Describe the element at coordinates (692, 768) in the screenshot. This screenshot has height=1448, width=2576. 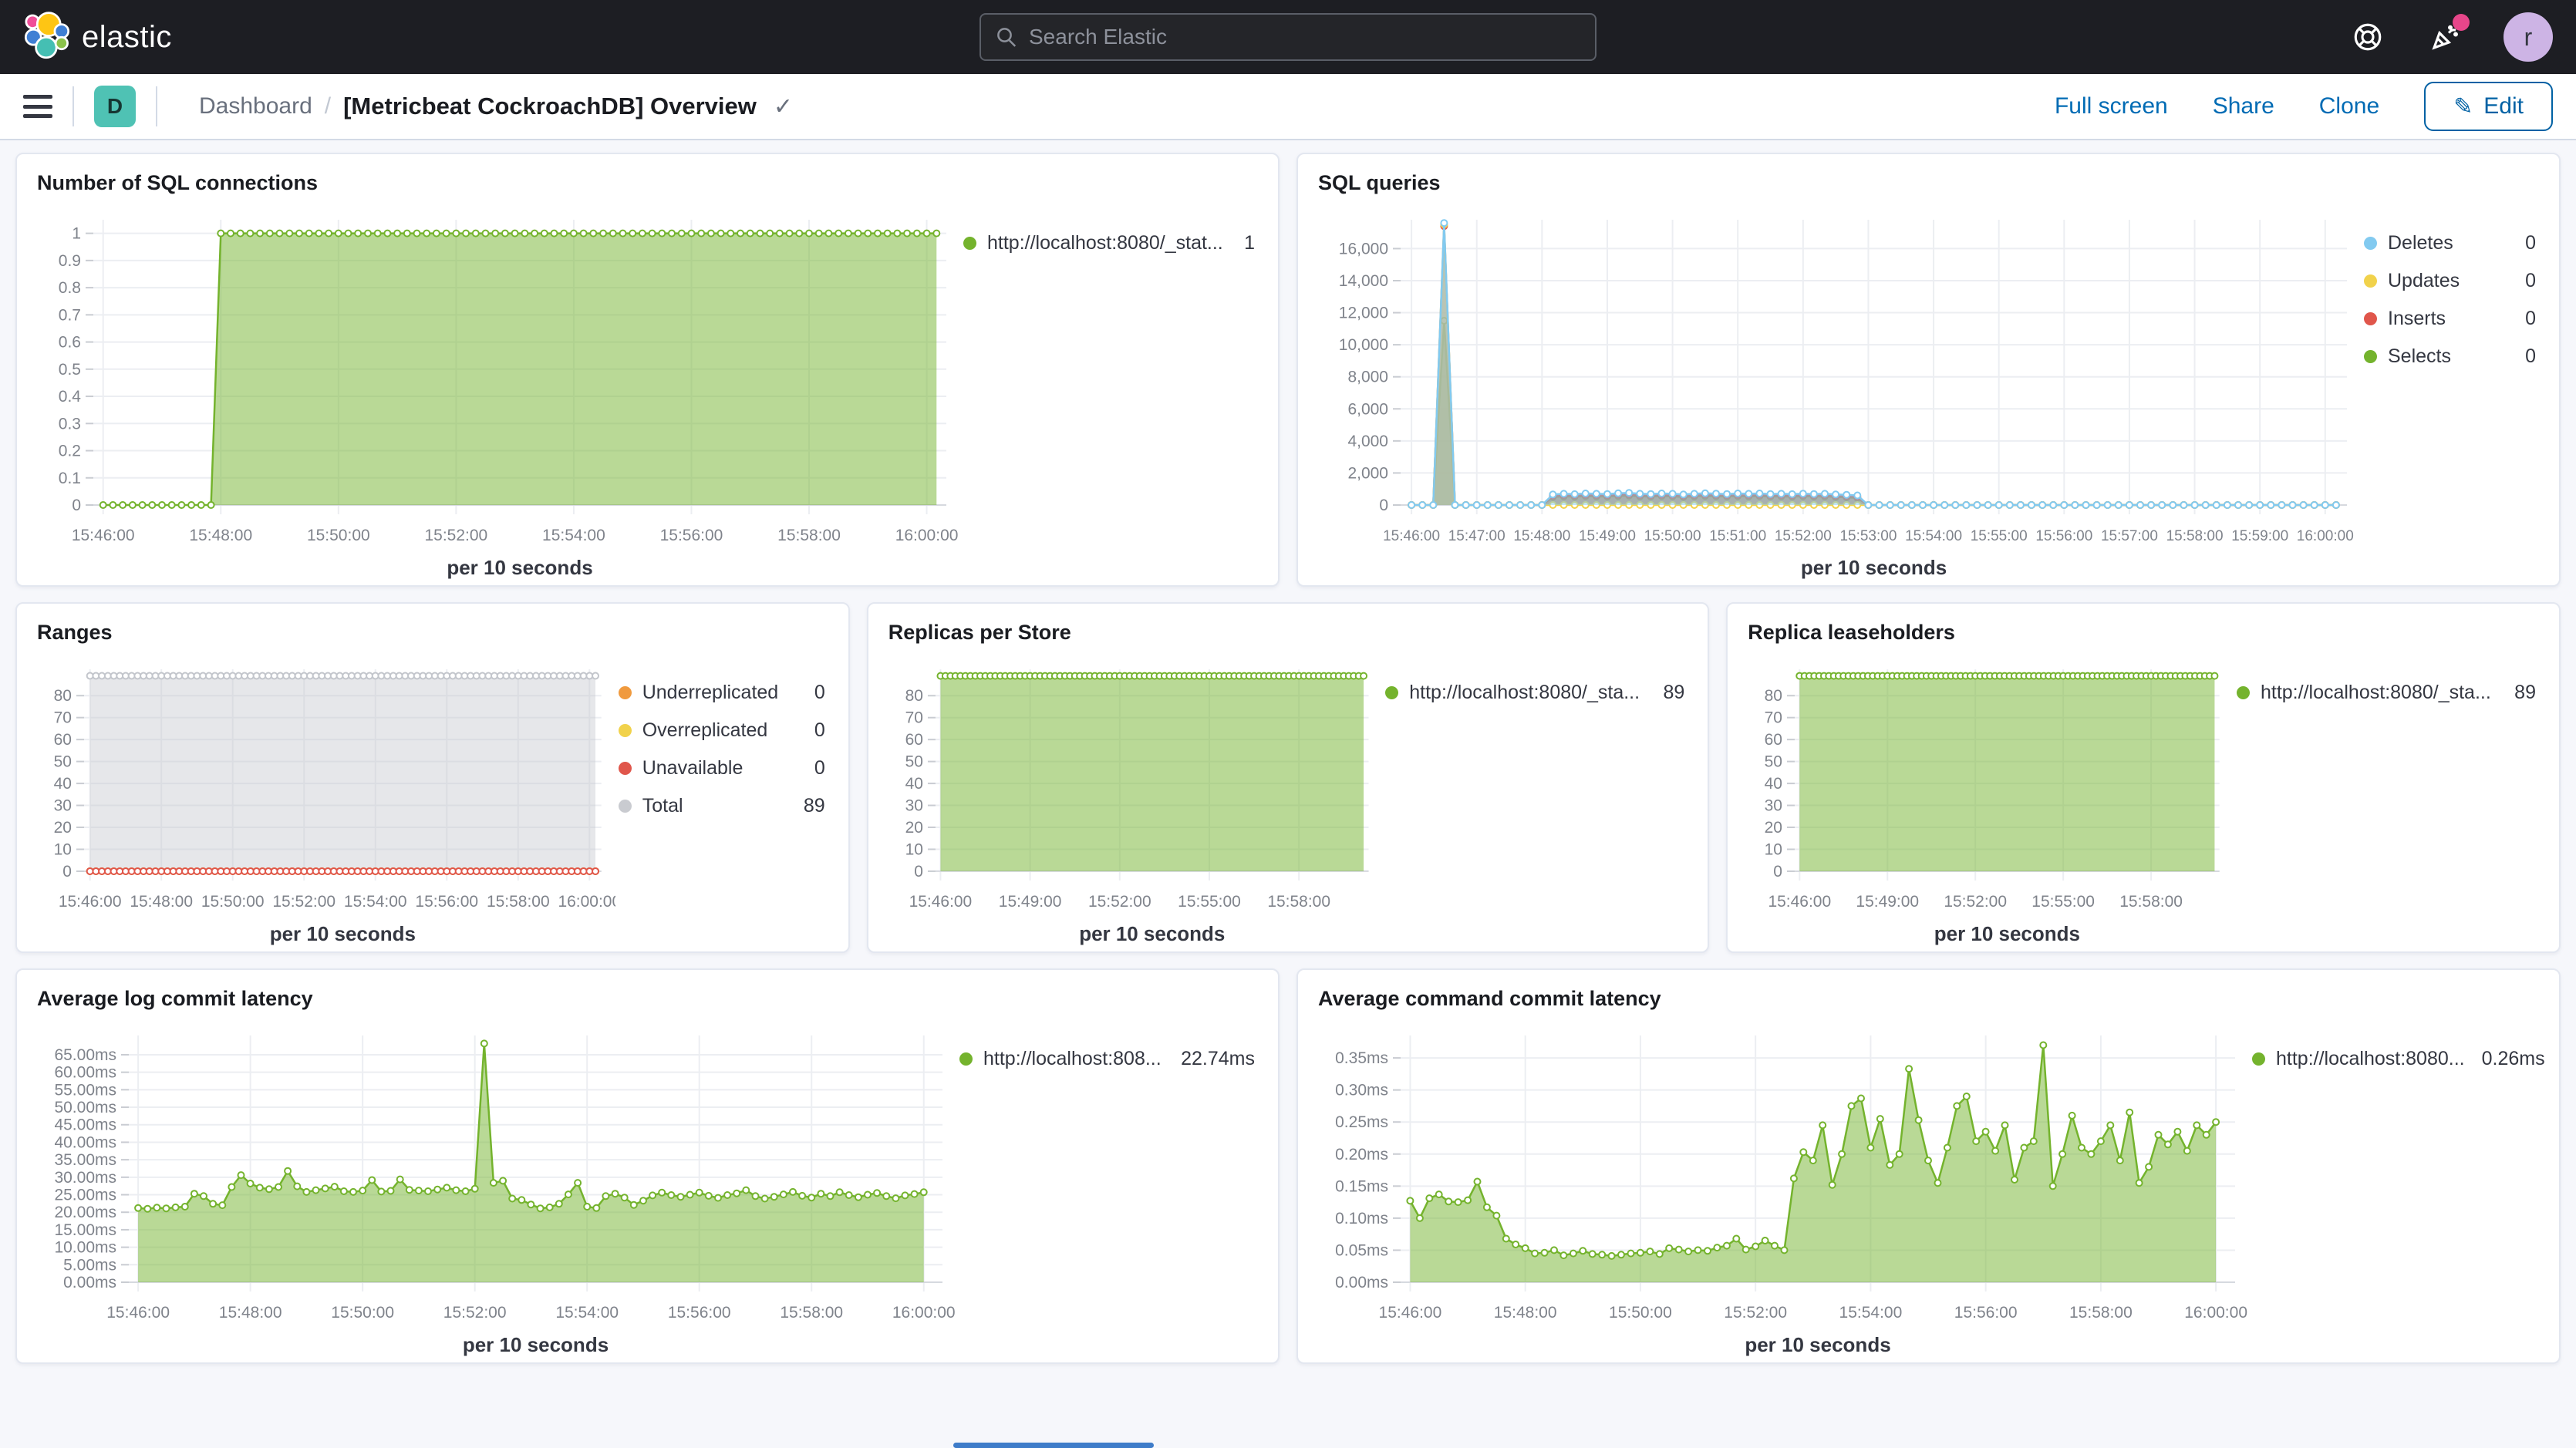
I see `legend-label: Unavailable` at that location.